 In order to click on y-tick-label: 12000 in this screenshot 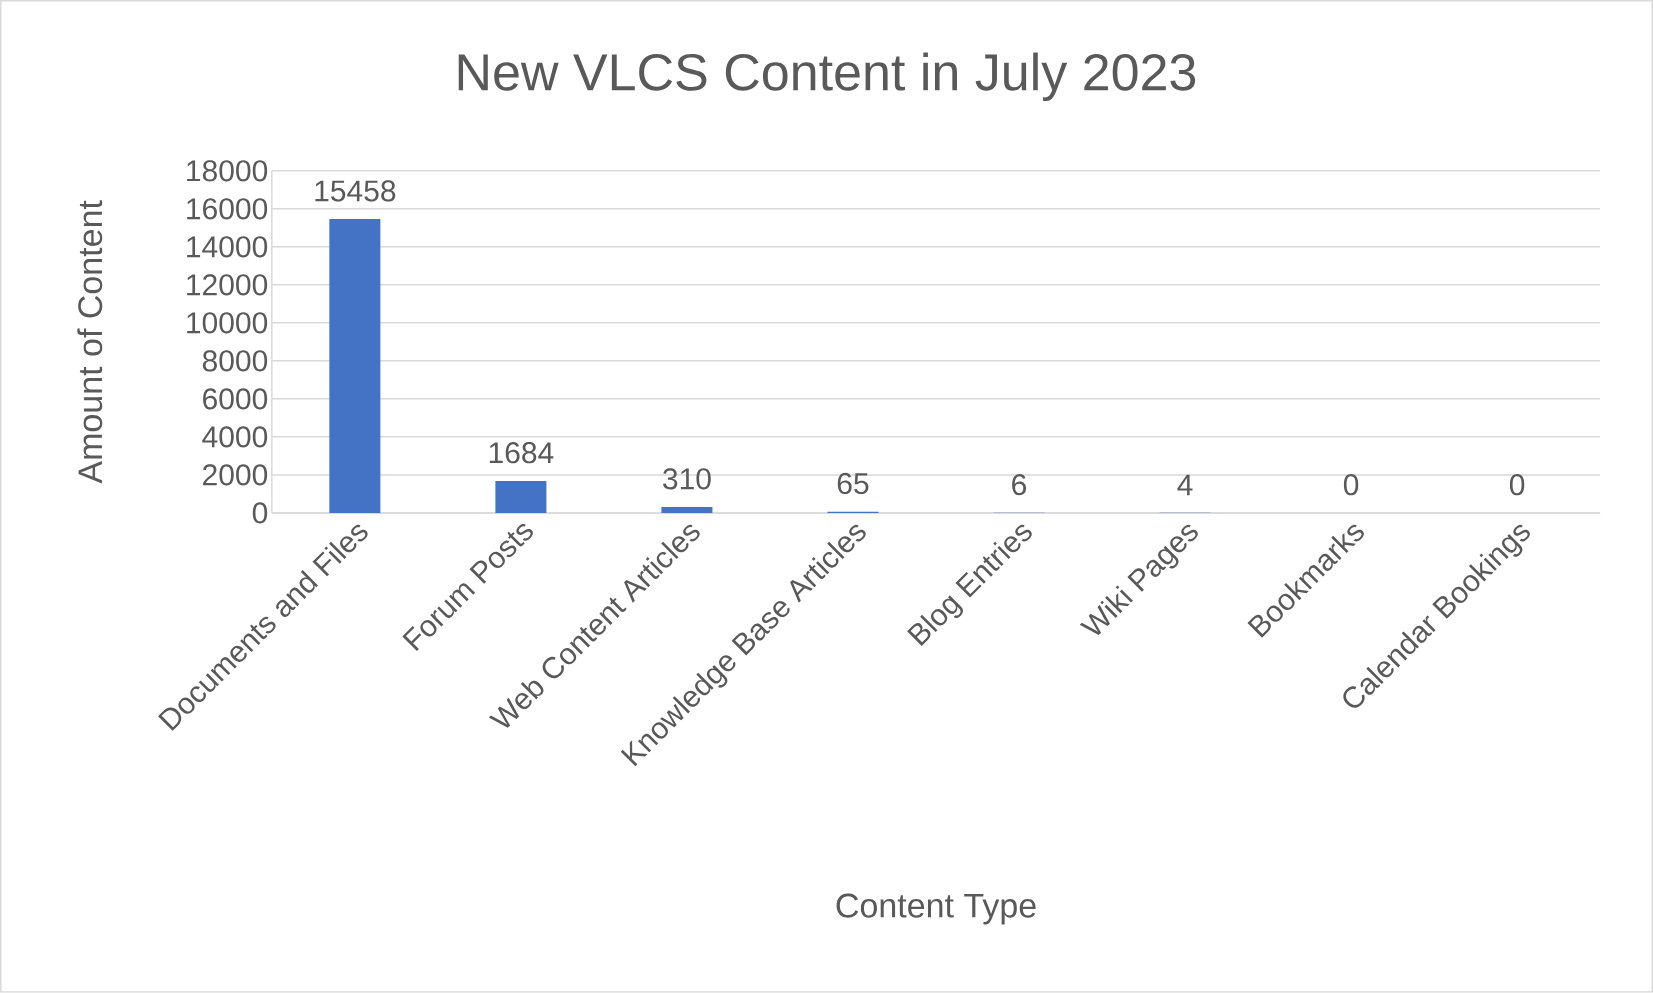, I will do `click(227, 285)`.